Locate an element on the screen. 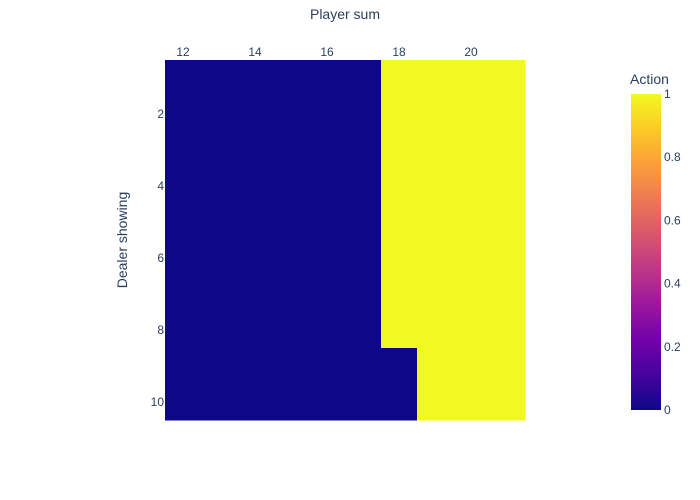 The width and height of the screenshot is (700, 500). x-axis-title: Player sum is located at coordinates (345, 14).